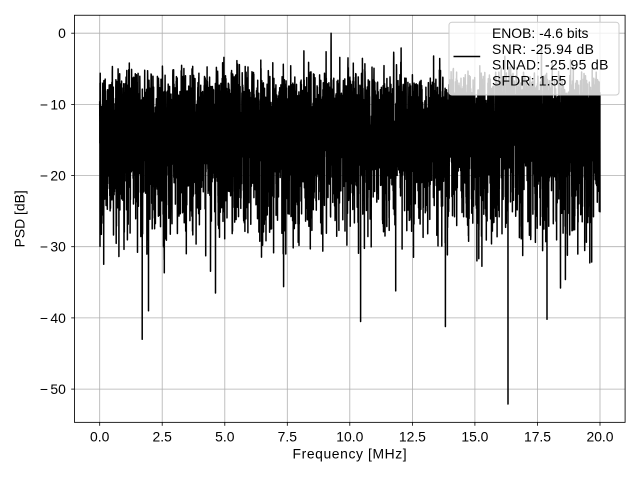 This screenshot has width=640, height=485. What do you see at coordinates (349, 437) in the screenshot?
I see `svg-text: 10.0` at bounding box center [349, 437].